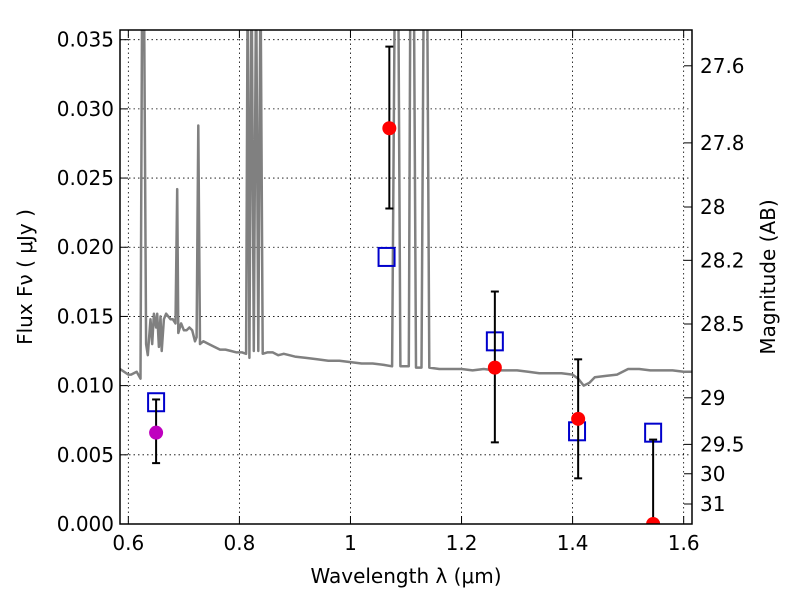  What do you see at coordinates (128, 543) in the screenshot?
I see `x-tick-label: 0.6` at bounding box center [128, 543].